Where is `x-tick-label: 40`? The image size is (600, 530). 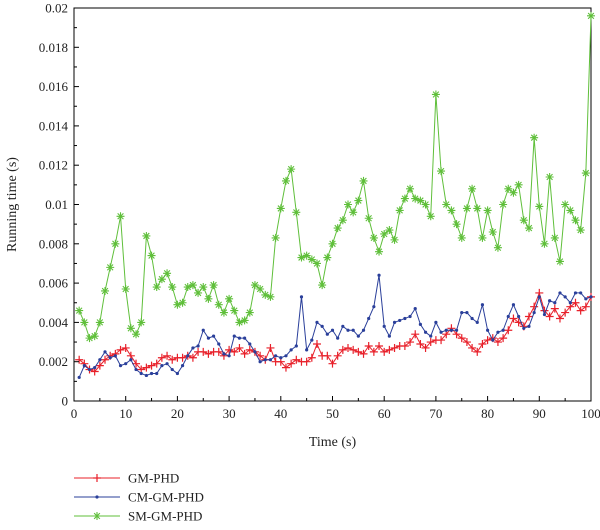 x-tick-label: 40 is located at coordinates (280, 413).